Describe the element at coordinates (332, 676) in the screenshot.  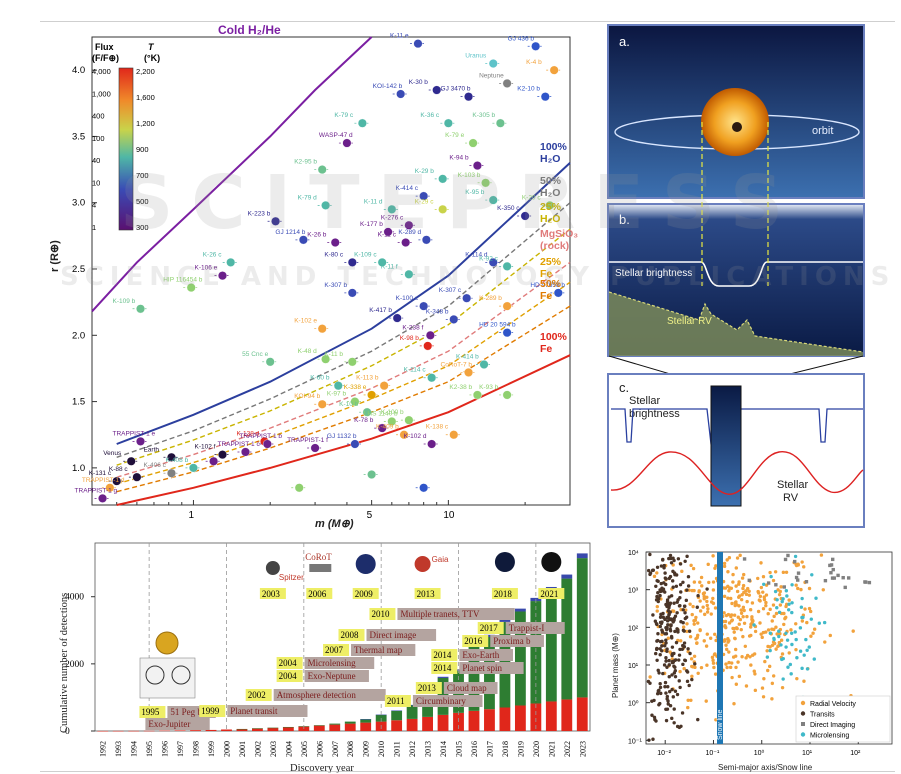
I see `event-text: Exo-Neptune` at that location.